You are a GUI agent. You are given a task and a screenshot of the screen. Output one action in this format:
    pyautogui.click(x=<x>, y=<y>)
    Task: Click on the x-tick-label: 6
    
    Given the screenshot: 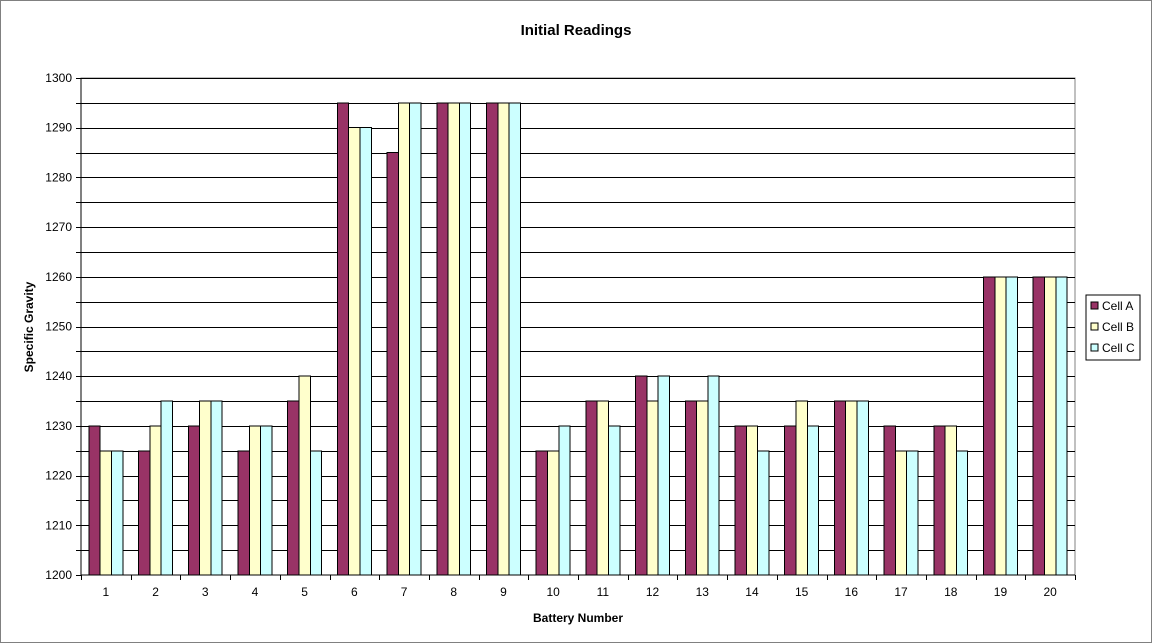 What is the action you would take?
    pyautogui.click(x=354, y=592)
    